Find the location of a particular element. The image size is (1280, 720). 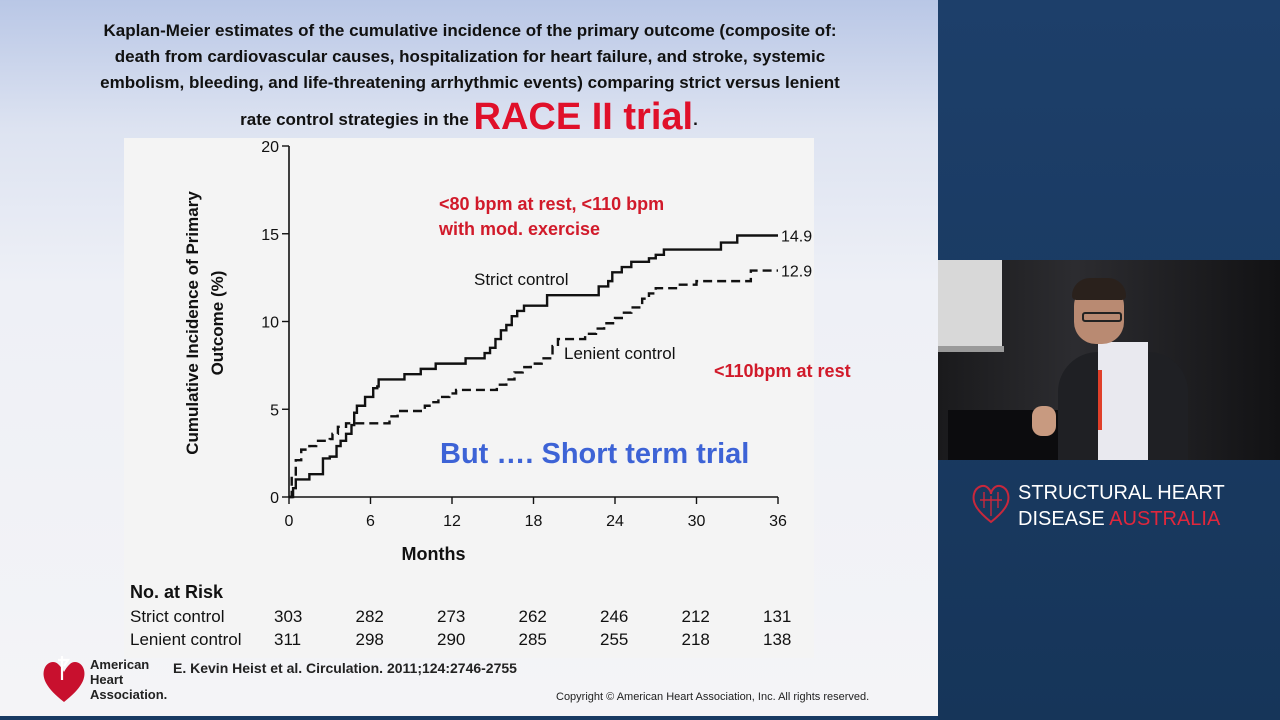

logo-text-line-1: American is located at coordinates (120, 664).